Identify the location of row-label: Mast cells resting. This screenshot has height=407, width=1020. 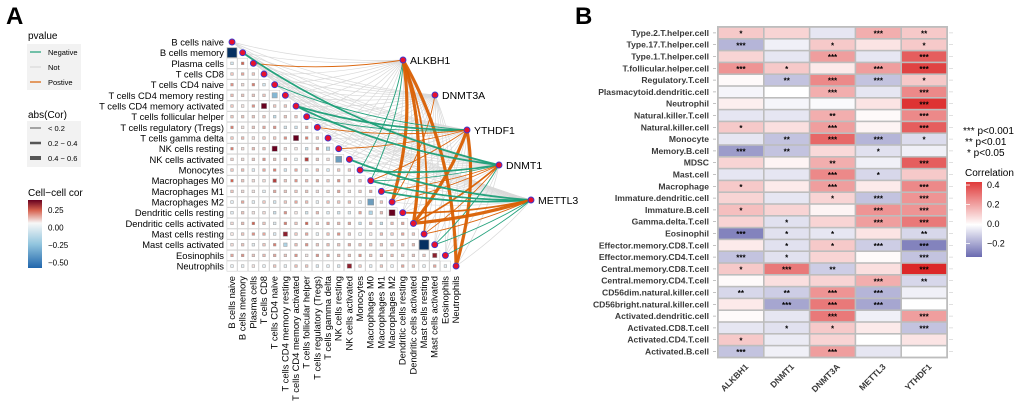
(188, 234).